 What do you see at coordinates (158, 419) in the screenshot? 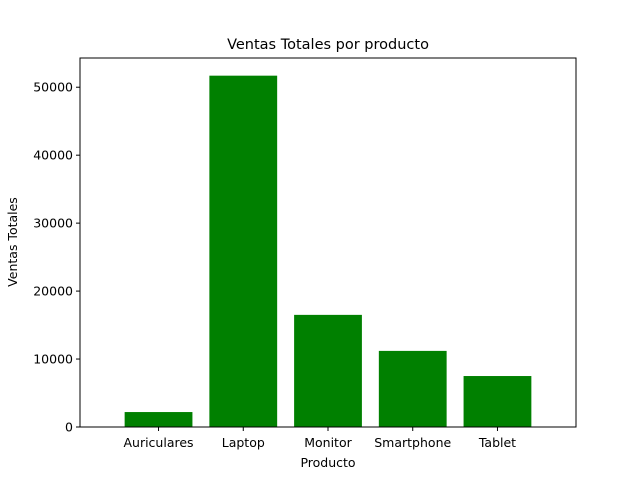
I see `bar-auriculares` at bounding box center [158, 419].